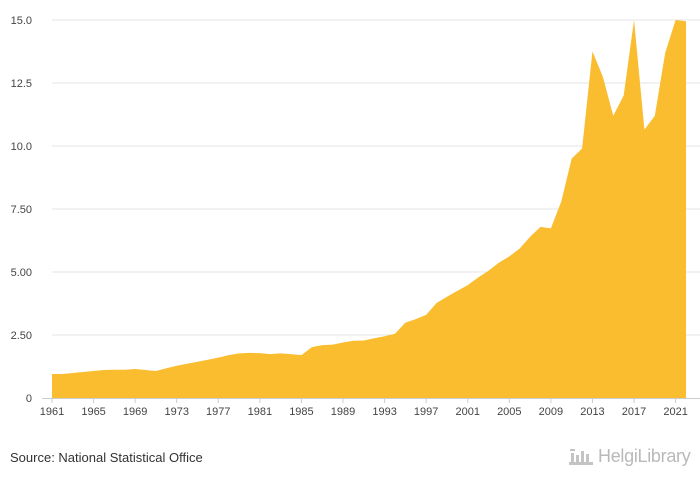 The image size is (700, 483). I want to click on y-tick-label: 2.50, so click(21, 336).